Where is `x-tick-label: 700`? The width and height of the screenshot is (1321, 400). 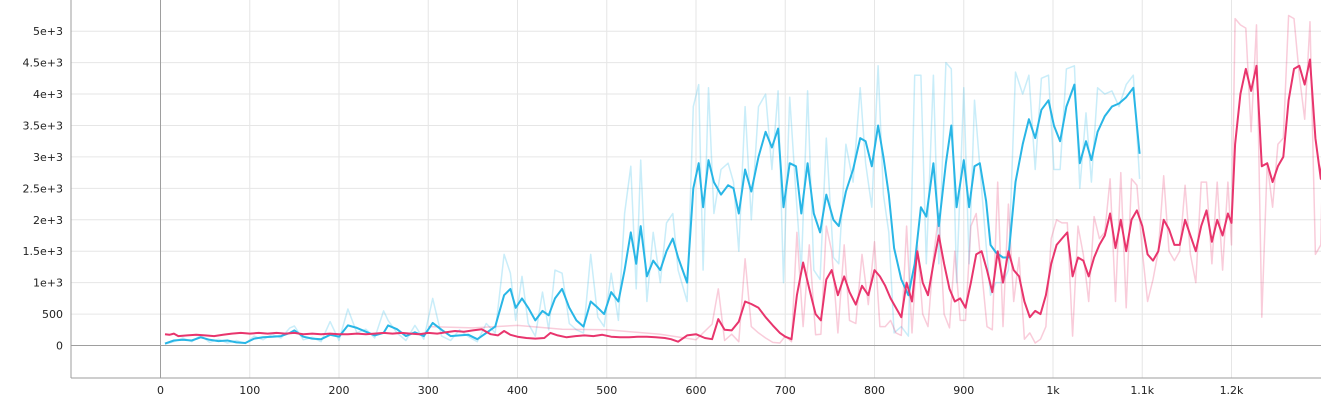
x-tick-label: 700 is located at coordinates (785, 390).